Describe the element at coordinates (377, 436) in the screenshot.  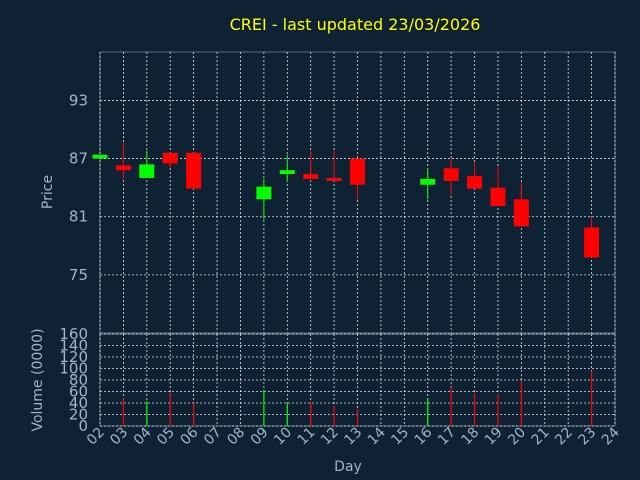
I see `x-tick-label: 14` at that location.